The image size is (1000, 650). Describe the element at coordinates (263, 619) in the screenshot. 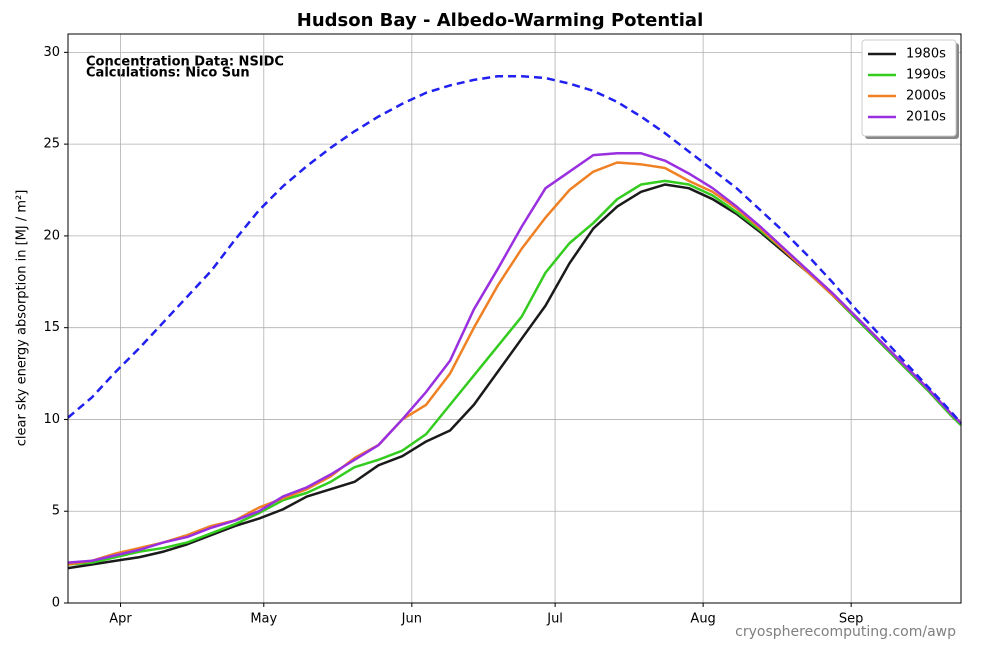

I see `x-tick-label: May` at that location.